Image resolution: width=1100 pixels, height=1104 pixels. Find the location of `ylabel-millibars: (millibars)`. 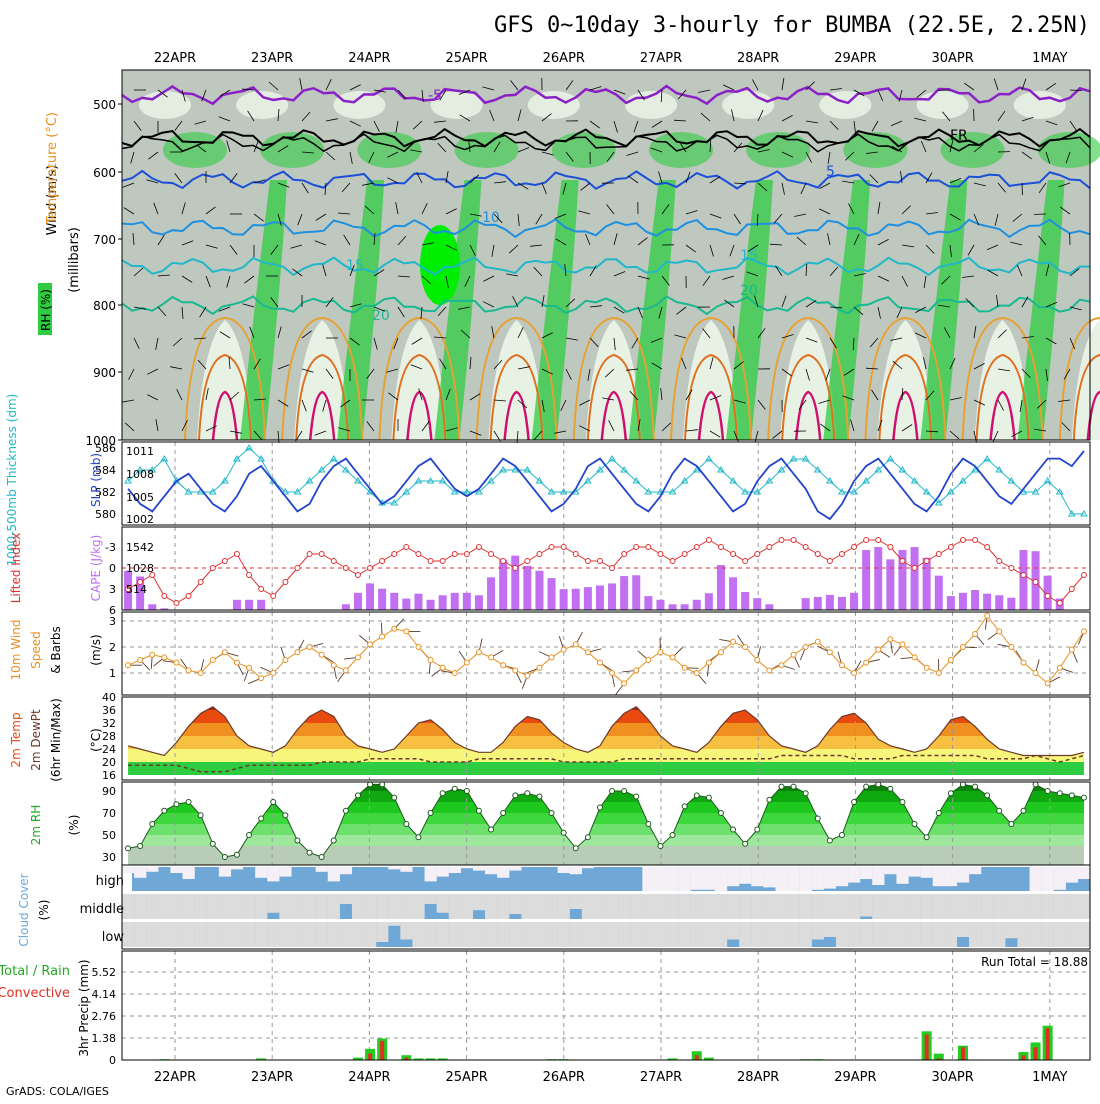

ylabel-millibars: (millibars) is located at coordinates (74, 260).